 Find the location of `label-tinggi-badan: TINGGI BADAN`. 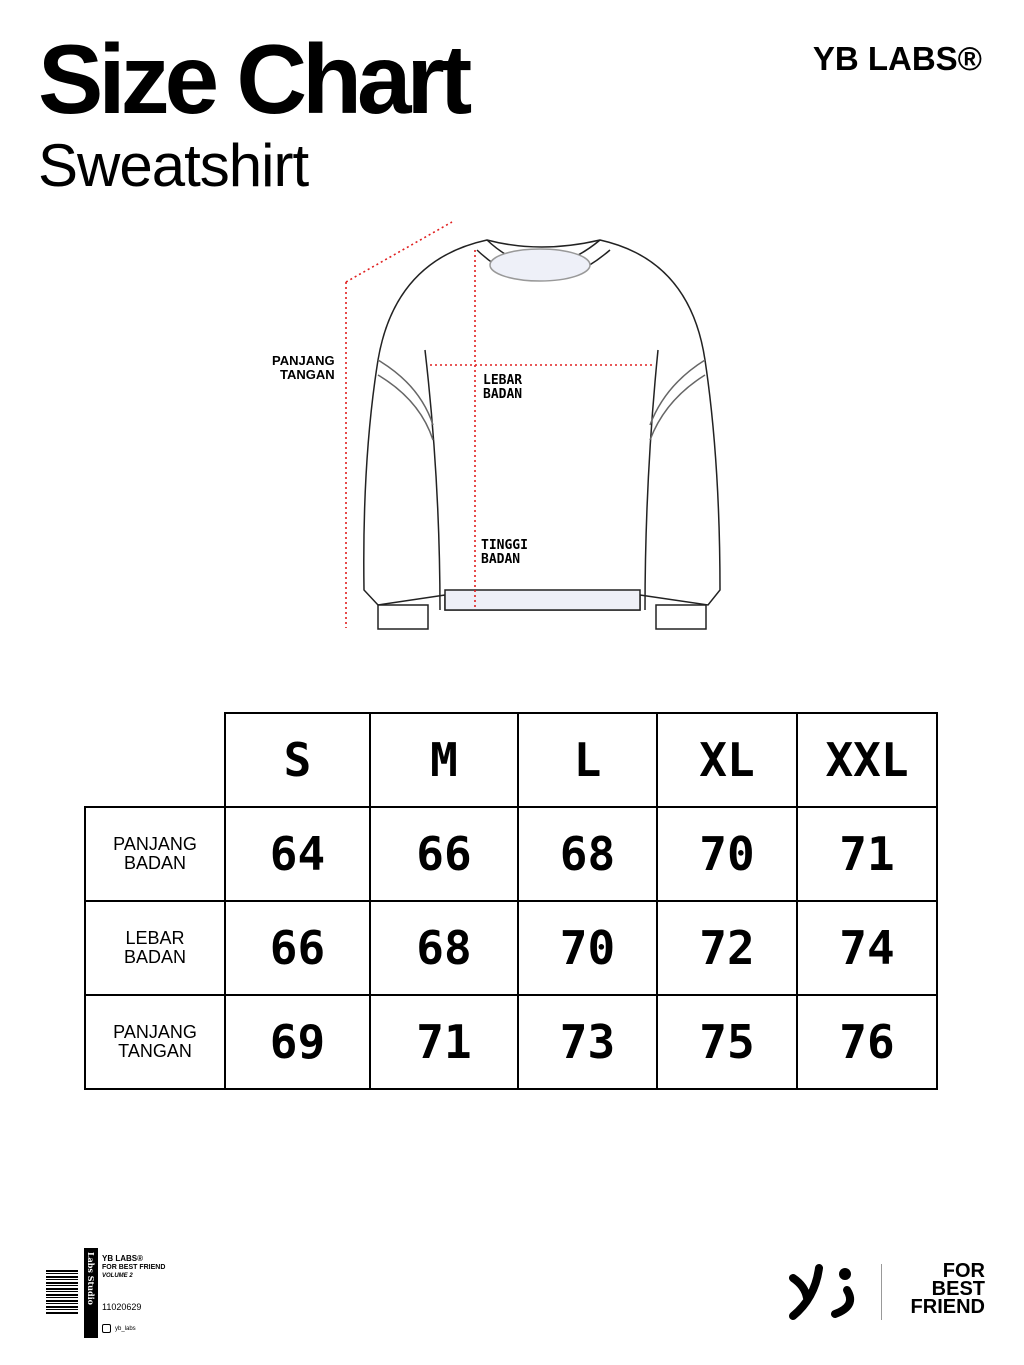

label-tinggi-badan: TINGGI BADAN is located at coordinates (504, 553).